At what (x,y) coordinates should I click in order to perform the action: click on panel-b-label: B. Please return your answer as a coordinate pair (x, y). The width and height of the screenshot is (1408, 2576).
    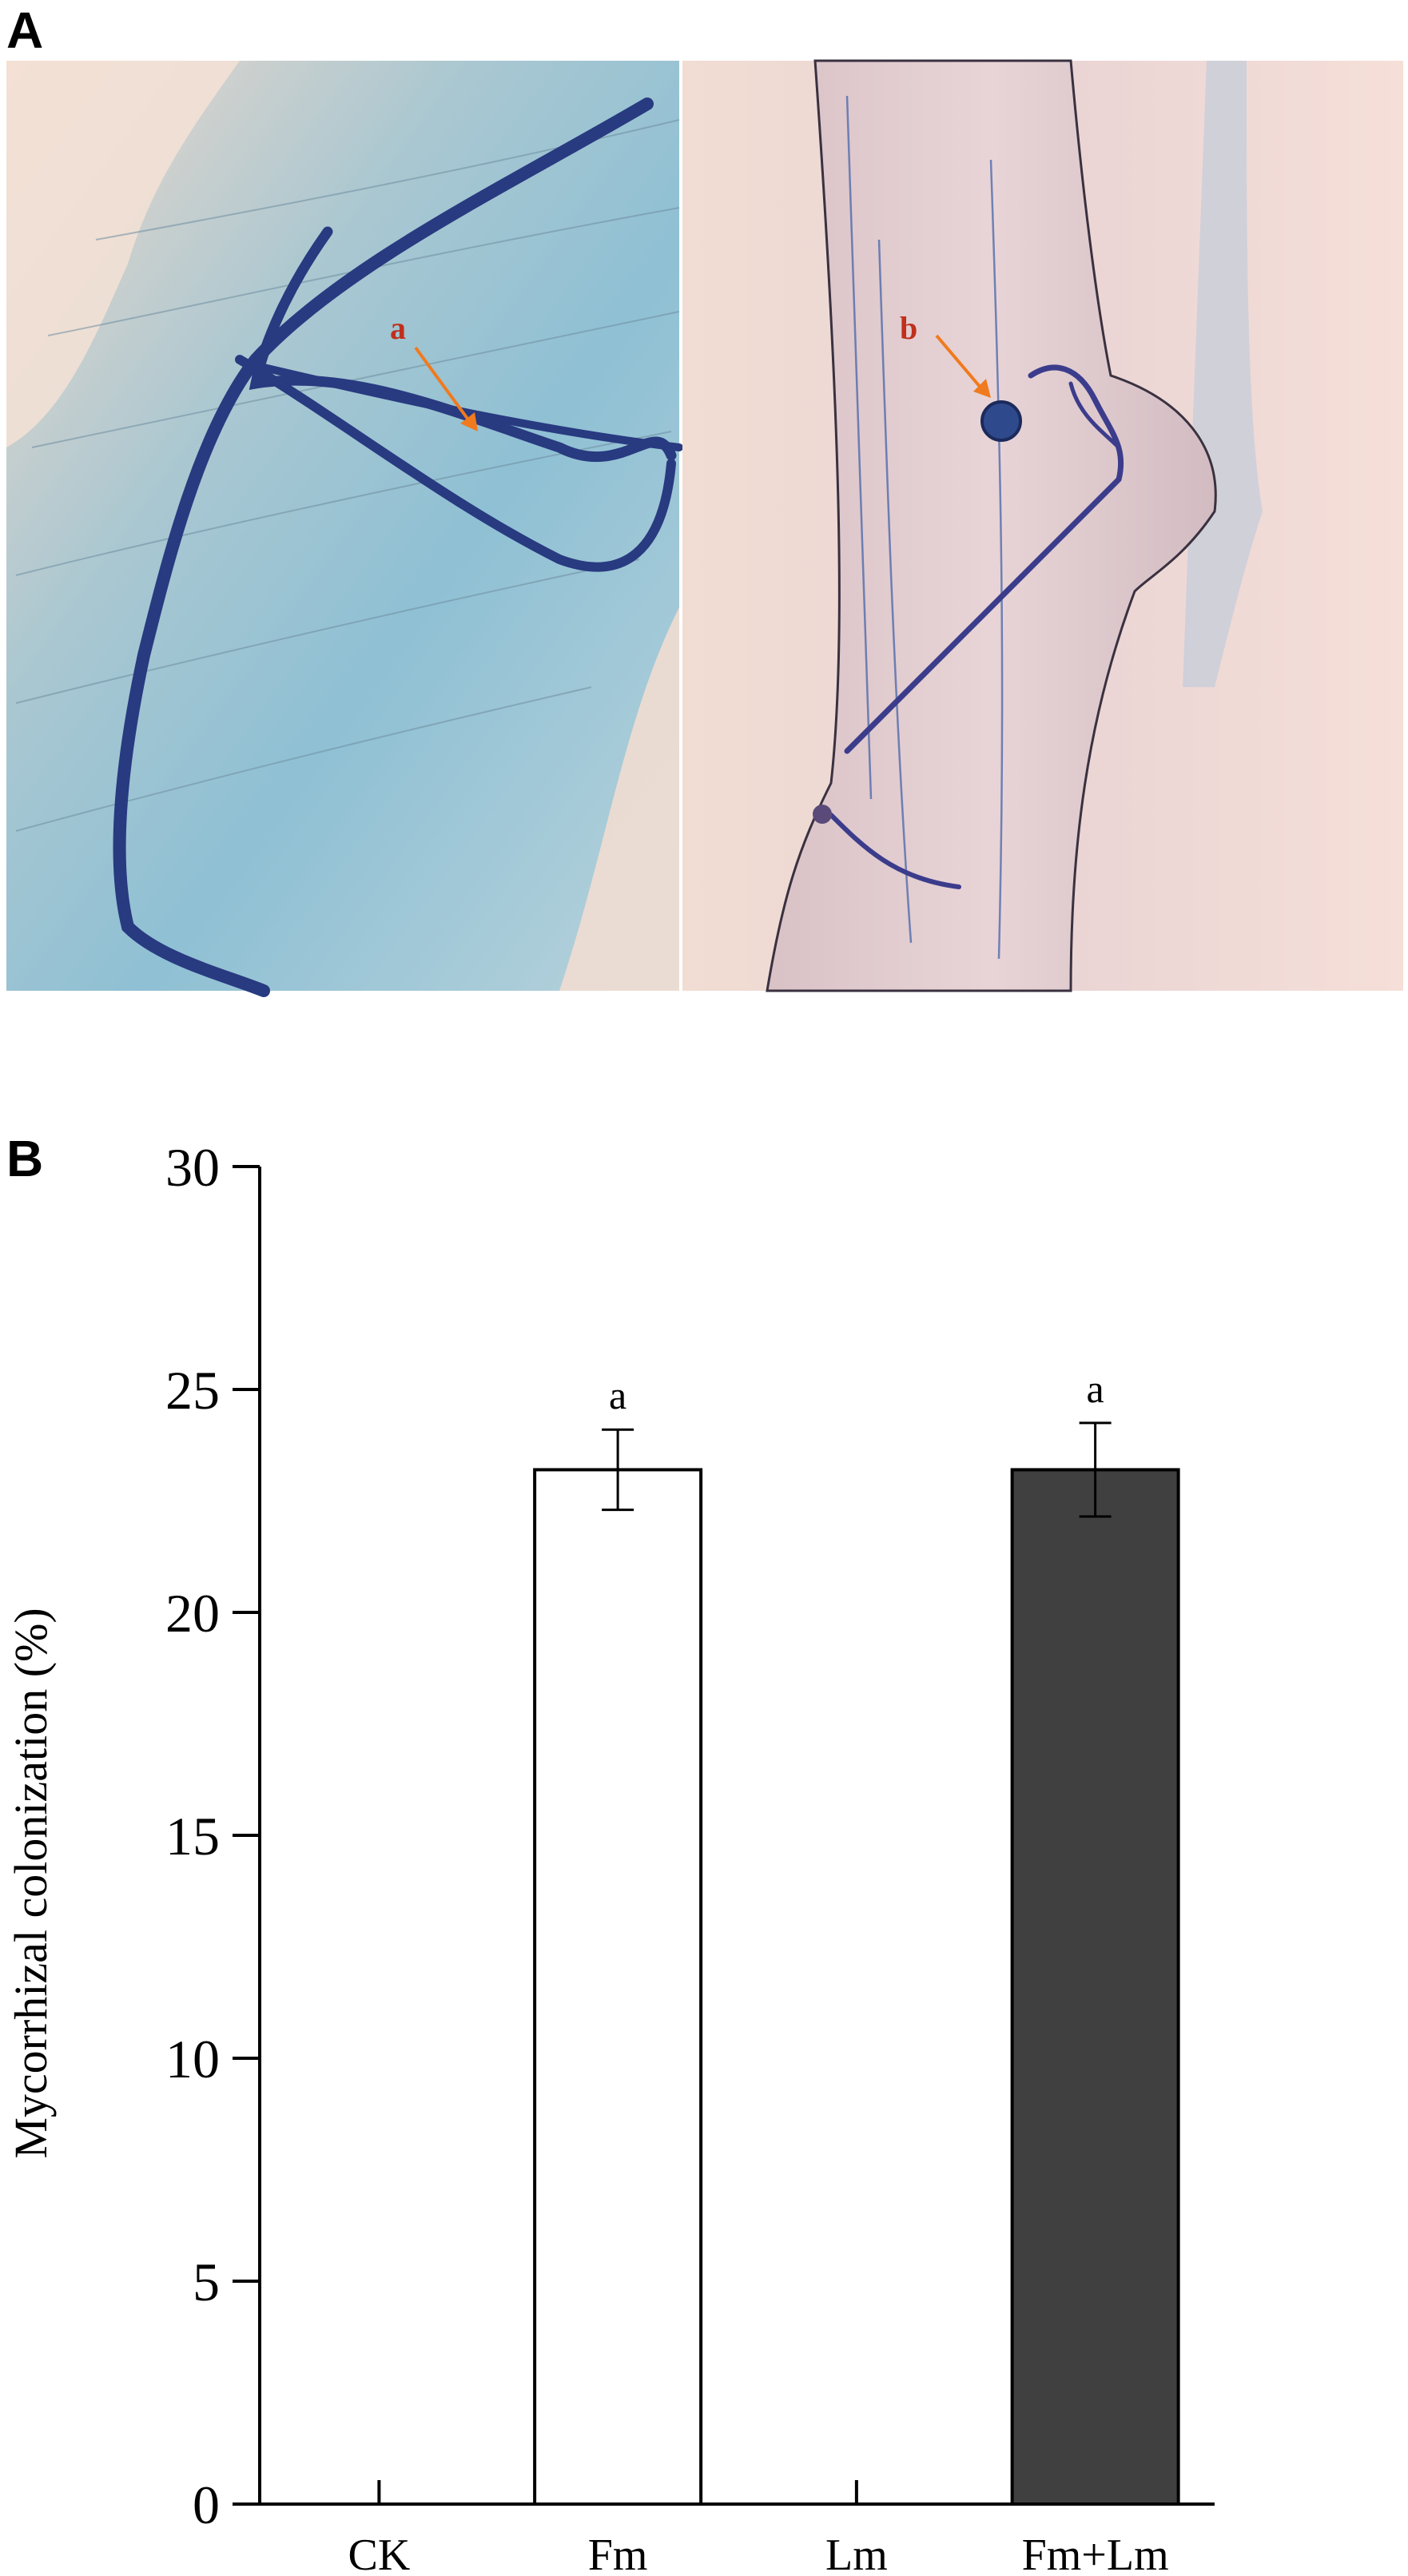
    Looking at the image, I should click on (25, 1158).